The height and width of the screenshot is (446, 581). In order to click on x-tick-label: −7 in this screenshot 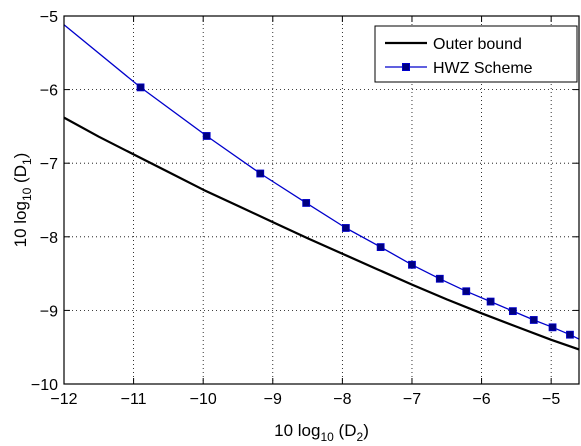, I will do `click(412, 399)`.